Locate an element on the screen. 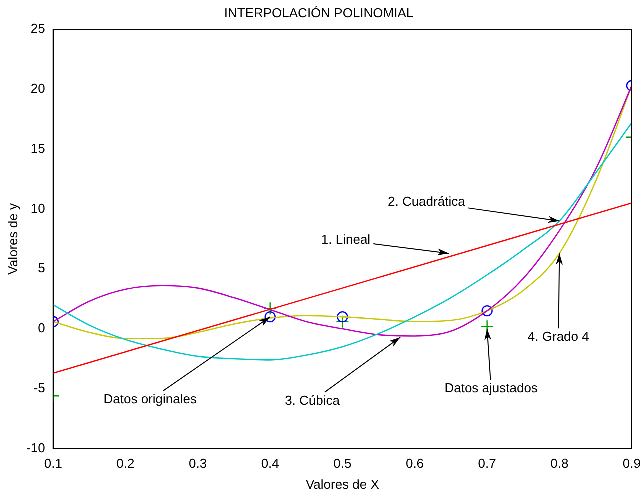 The image size is (644, 495). x-tick-label: 0.8 is located at coordinates (559, 464).